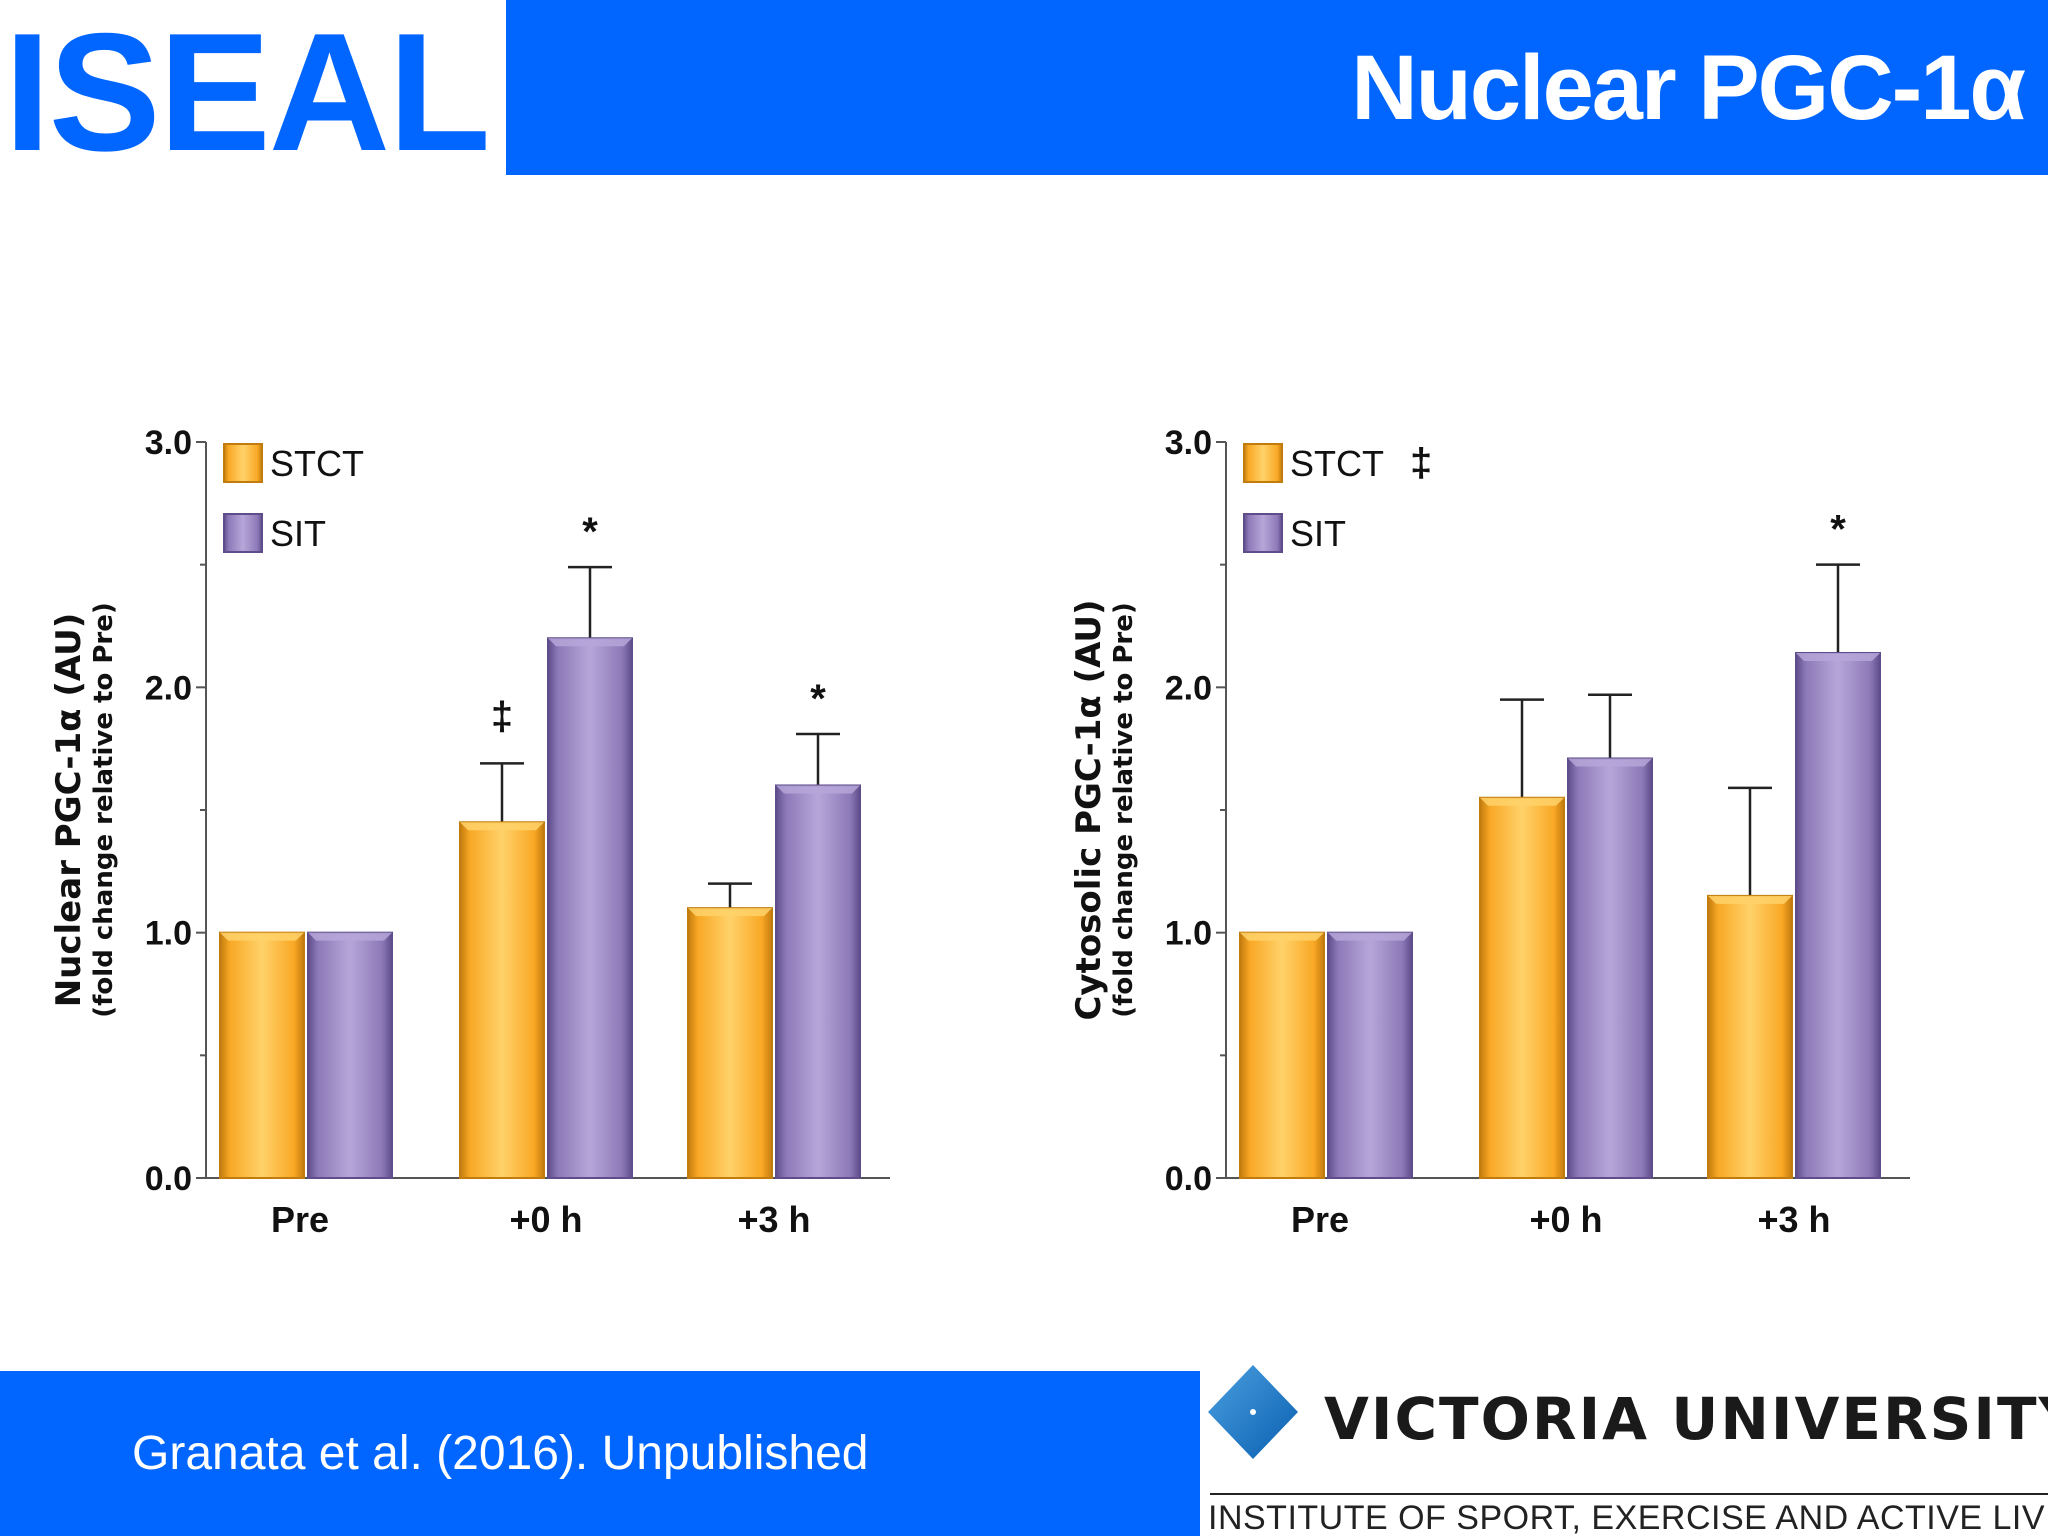 The width and height of the screenshot is (2048, 1538). I want to click on iseal-logo: ISEAL, so click(247, 93).